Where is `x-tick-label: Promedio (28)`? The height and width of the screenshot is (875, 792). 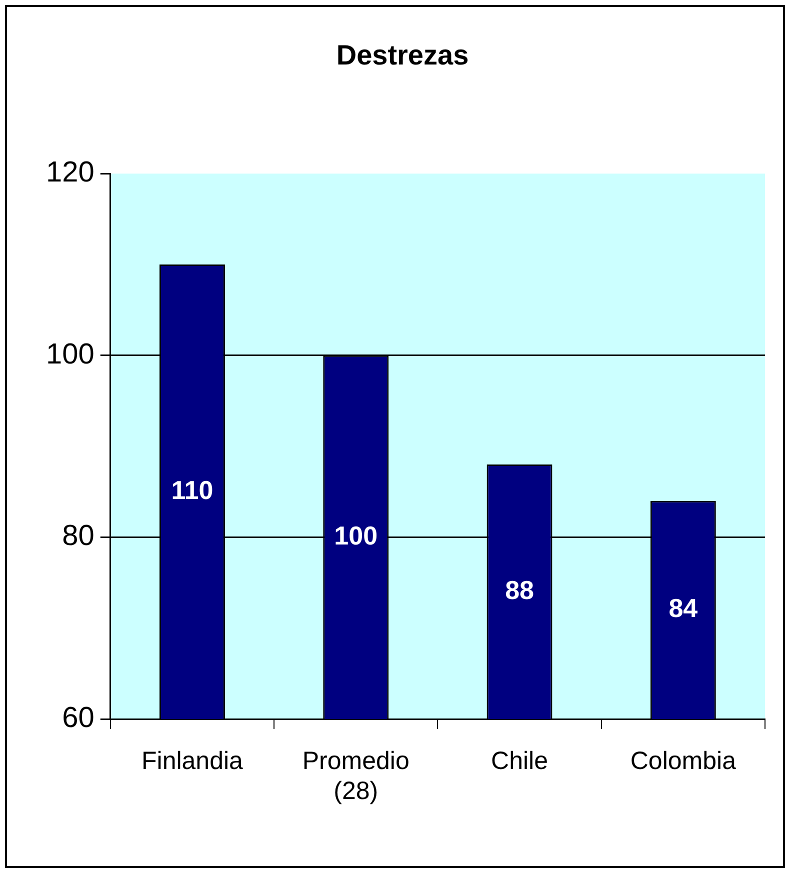 x-tick-label: Promedio (28) is located at coordinates (356, 775).